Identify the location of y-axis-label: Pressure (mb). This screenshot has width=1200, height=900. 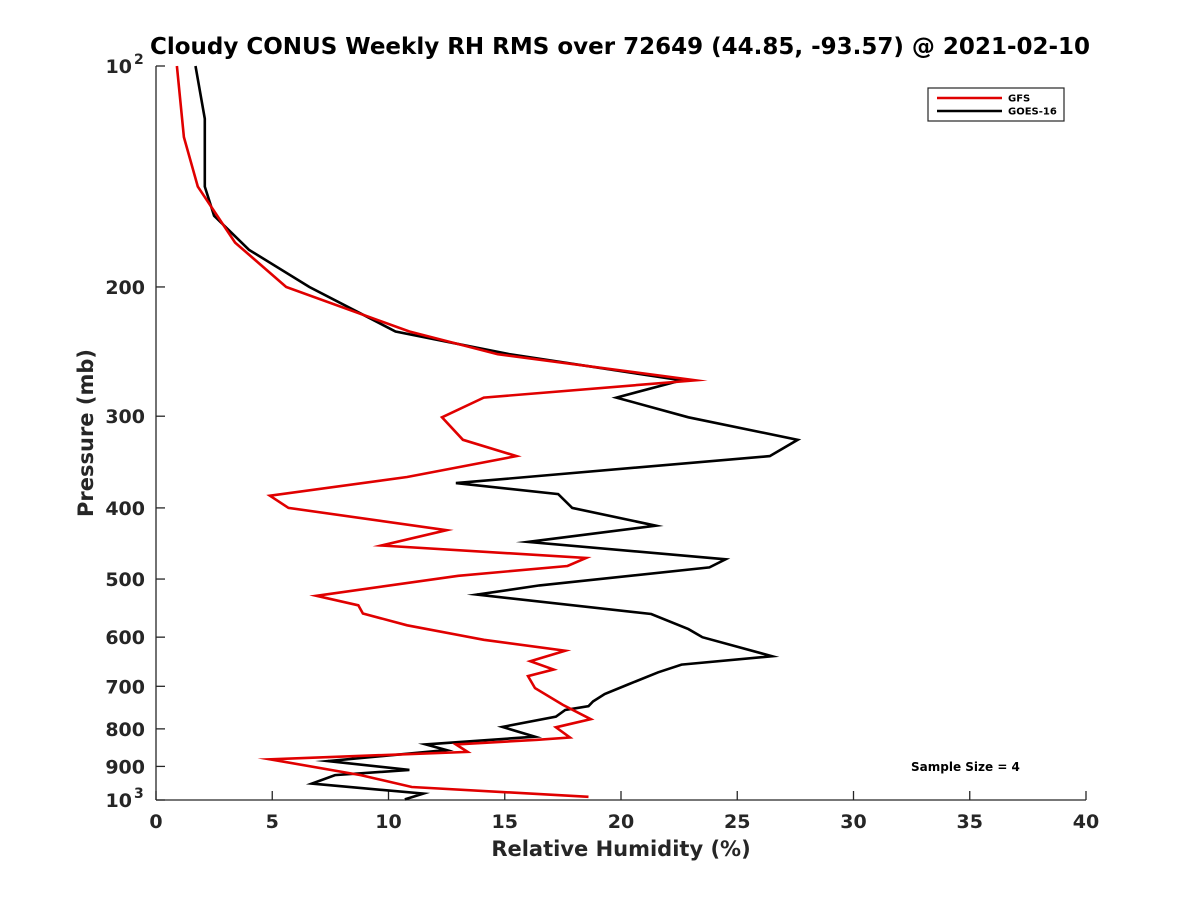
(86, 433).